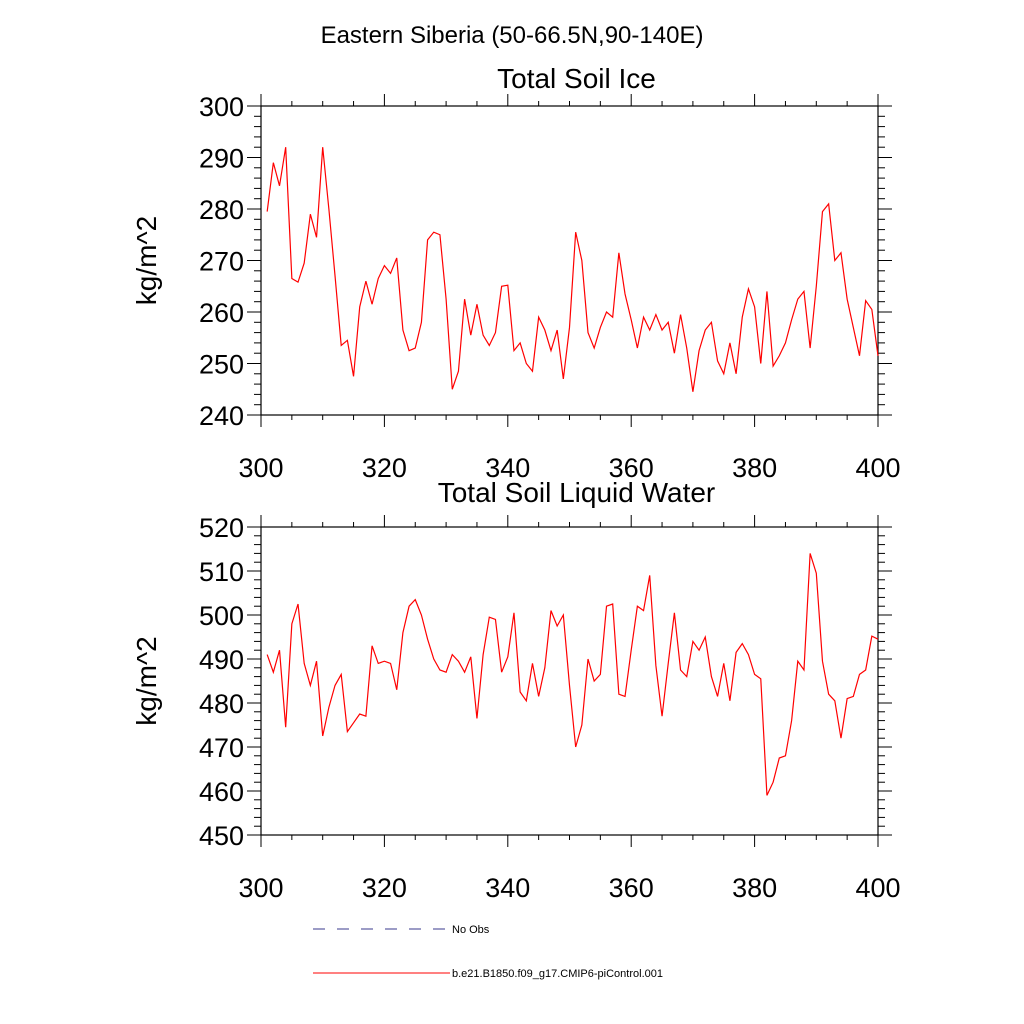 The width and height of the screenshot is (1024, 1024). Describe the element at coordinates (221, 792) in the screenshot. I see `y-tick-label: 460` at that location.